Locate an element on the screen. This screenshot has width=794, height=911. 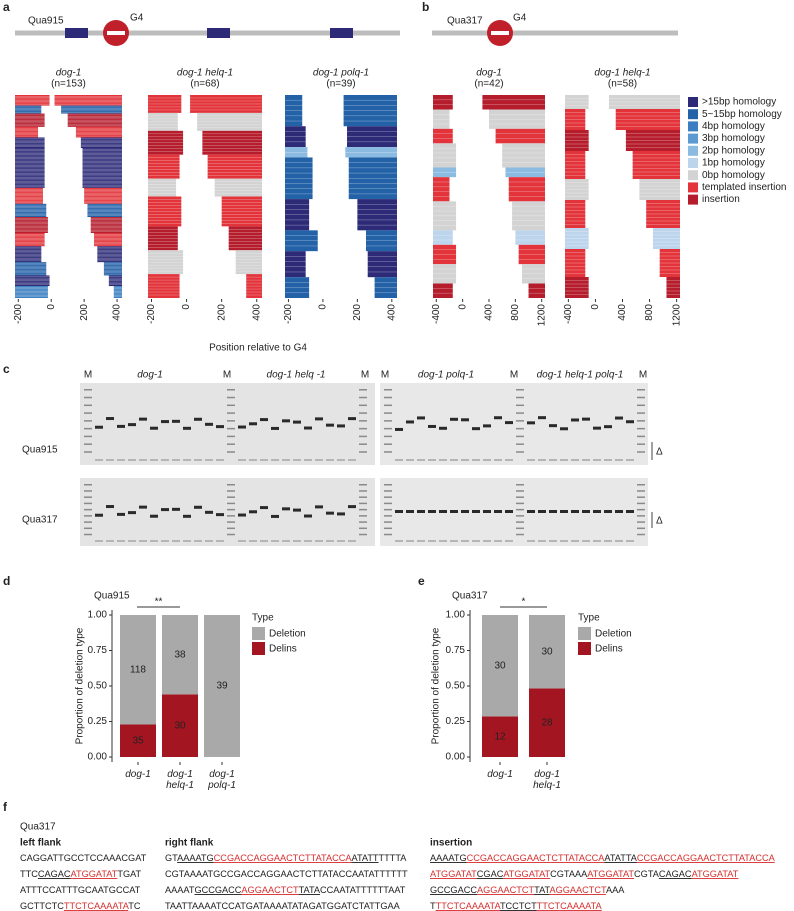
chart-subtitle: (n=39) is located at coordinates (340, 84).